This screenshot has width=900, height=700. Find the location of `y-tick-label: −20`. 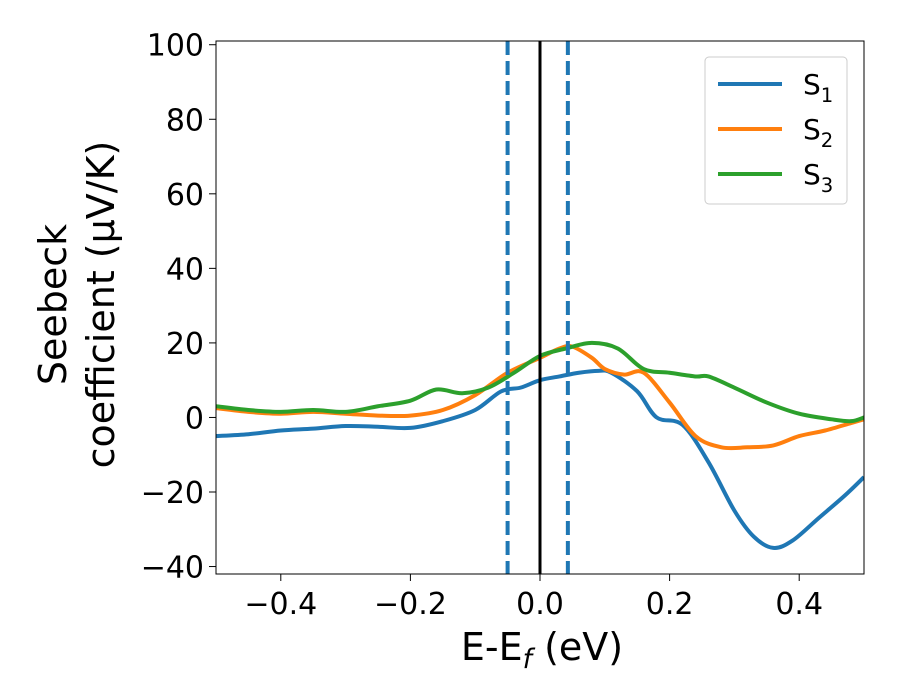

y-tick-label: −20 is located at coordinates (172, 493).